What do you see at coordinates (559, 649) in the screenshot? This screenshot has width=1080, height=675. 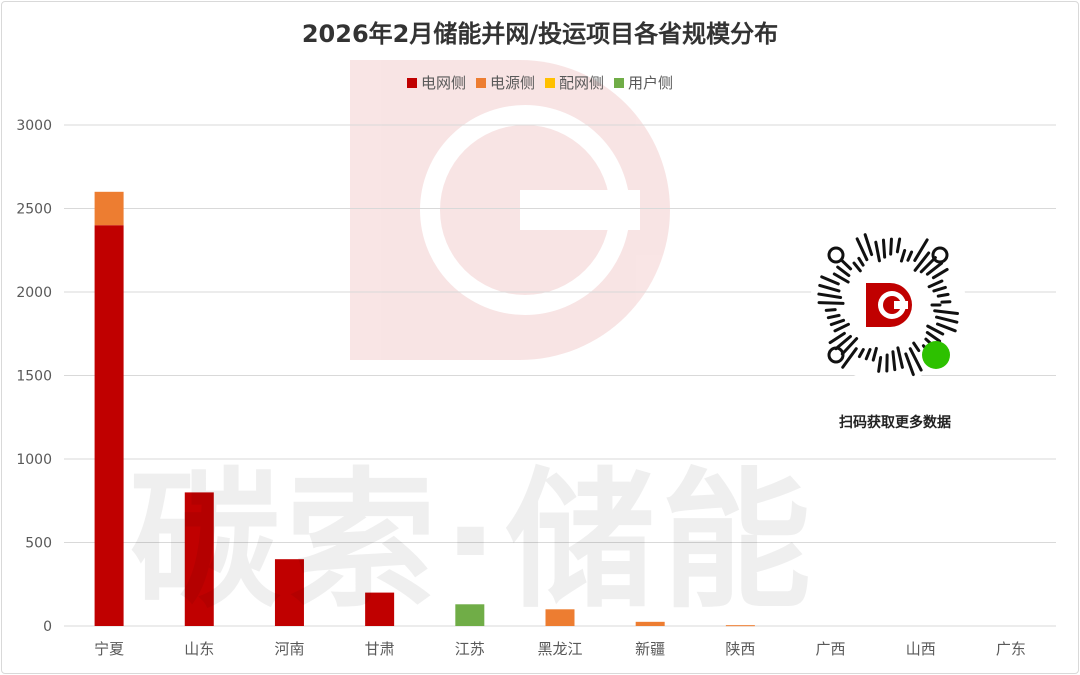 I see `x-tick-label: 黑龙江` at bounding box center [559, 649].